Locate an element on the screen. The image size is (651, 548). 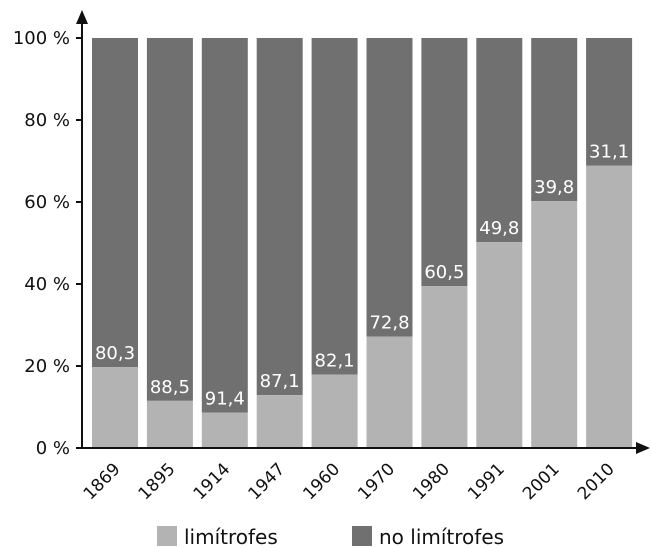
legend-swatch-no-limitrofes is located at coordinates (362, 536).